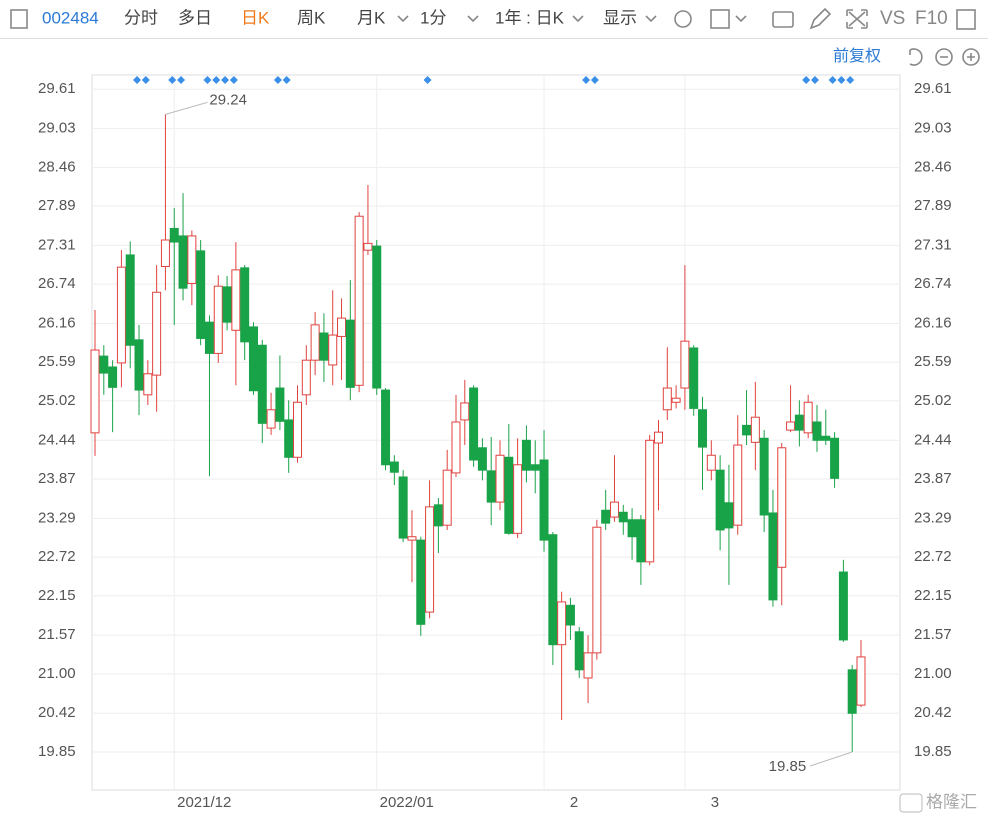 The height and width of the screenshot is (822, 988). What do you see at coordinates (971, 57) in the screenshot?
I see `zoom-in-icon` at bounding box center [971, 57].